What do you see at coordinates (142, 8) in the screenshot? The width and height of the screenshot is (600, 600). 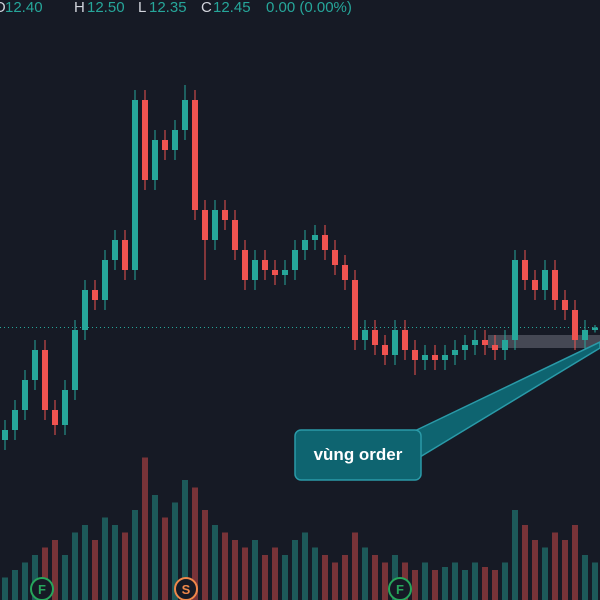 I see `header-label: L` at bounding box center [142, 8].